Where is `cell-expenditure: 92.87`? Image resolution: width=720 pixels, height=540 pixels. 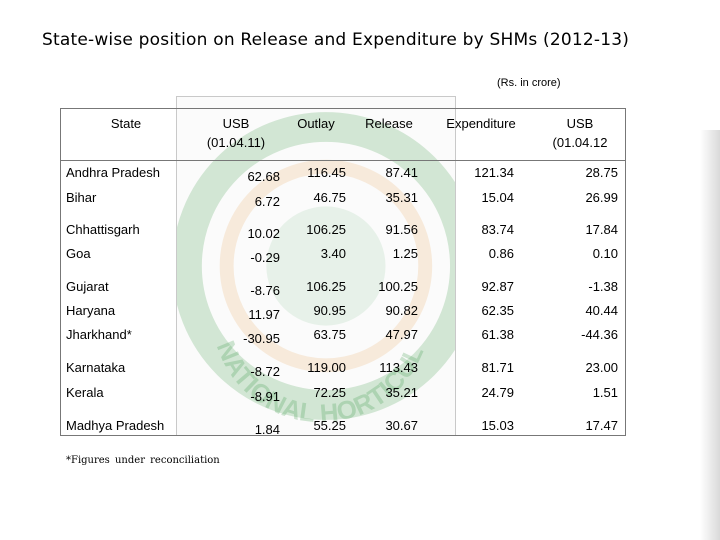
cell-expenditure: 92.87 is located at coordinates (497, 286).